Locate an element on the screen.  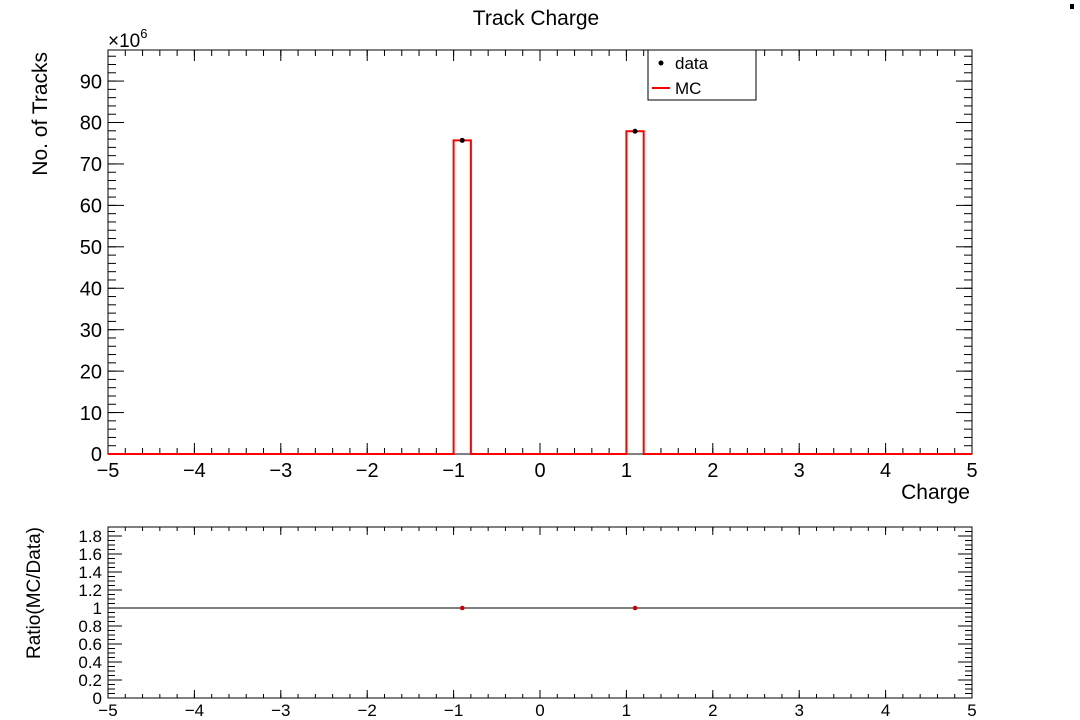
legend-box is located at coordinates (702, 75).